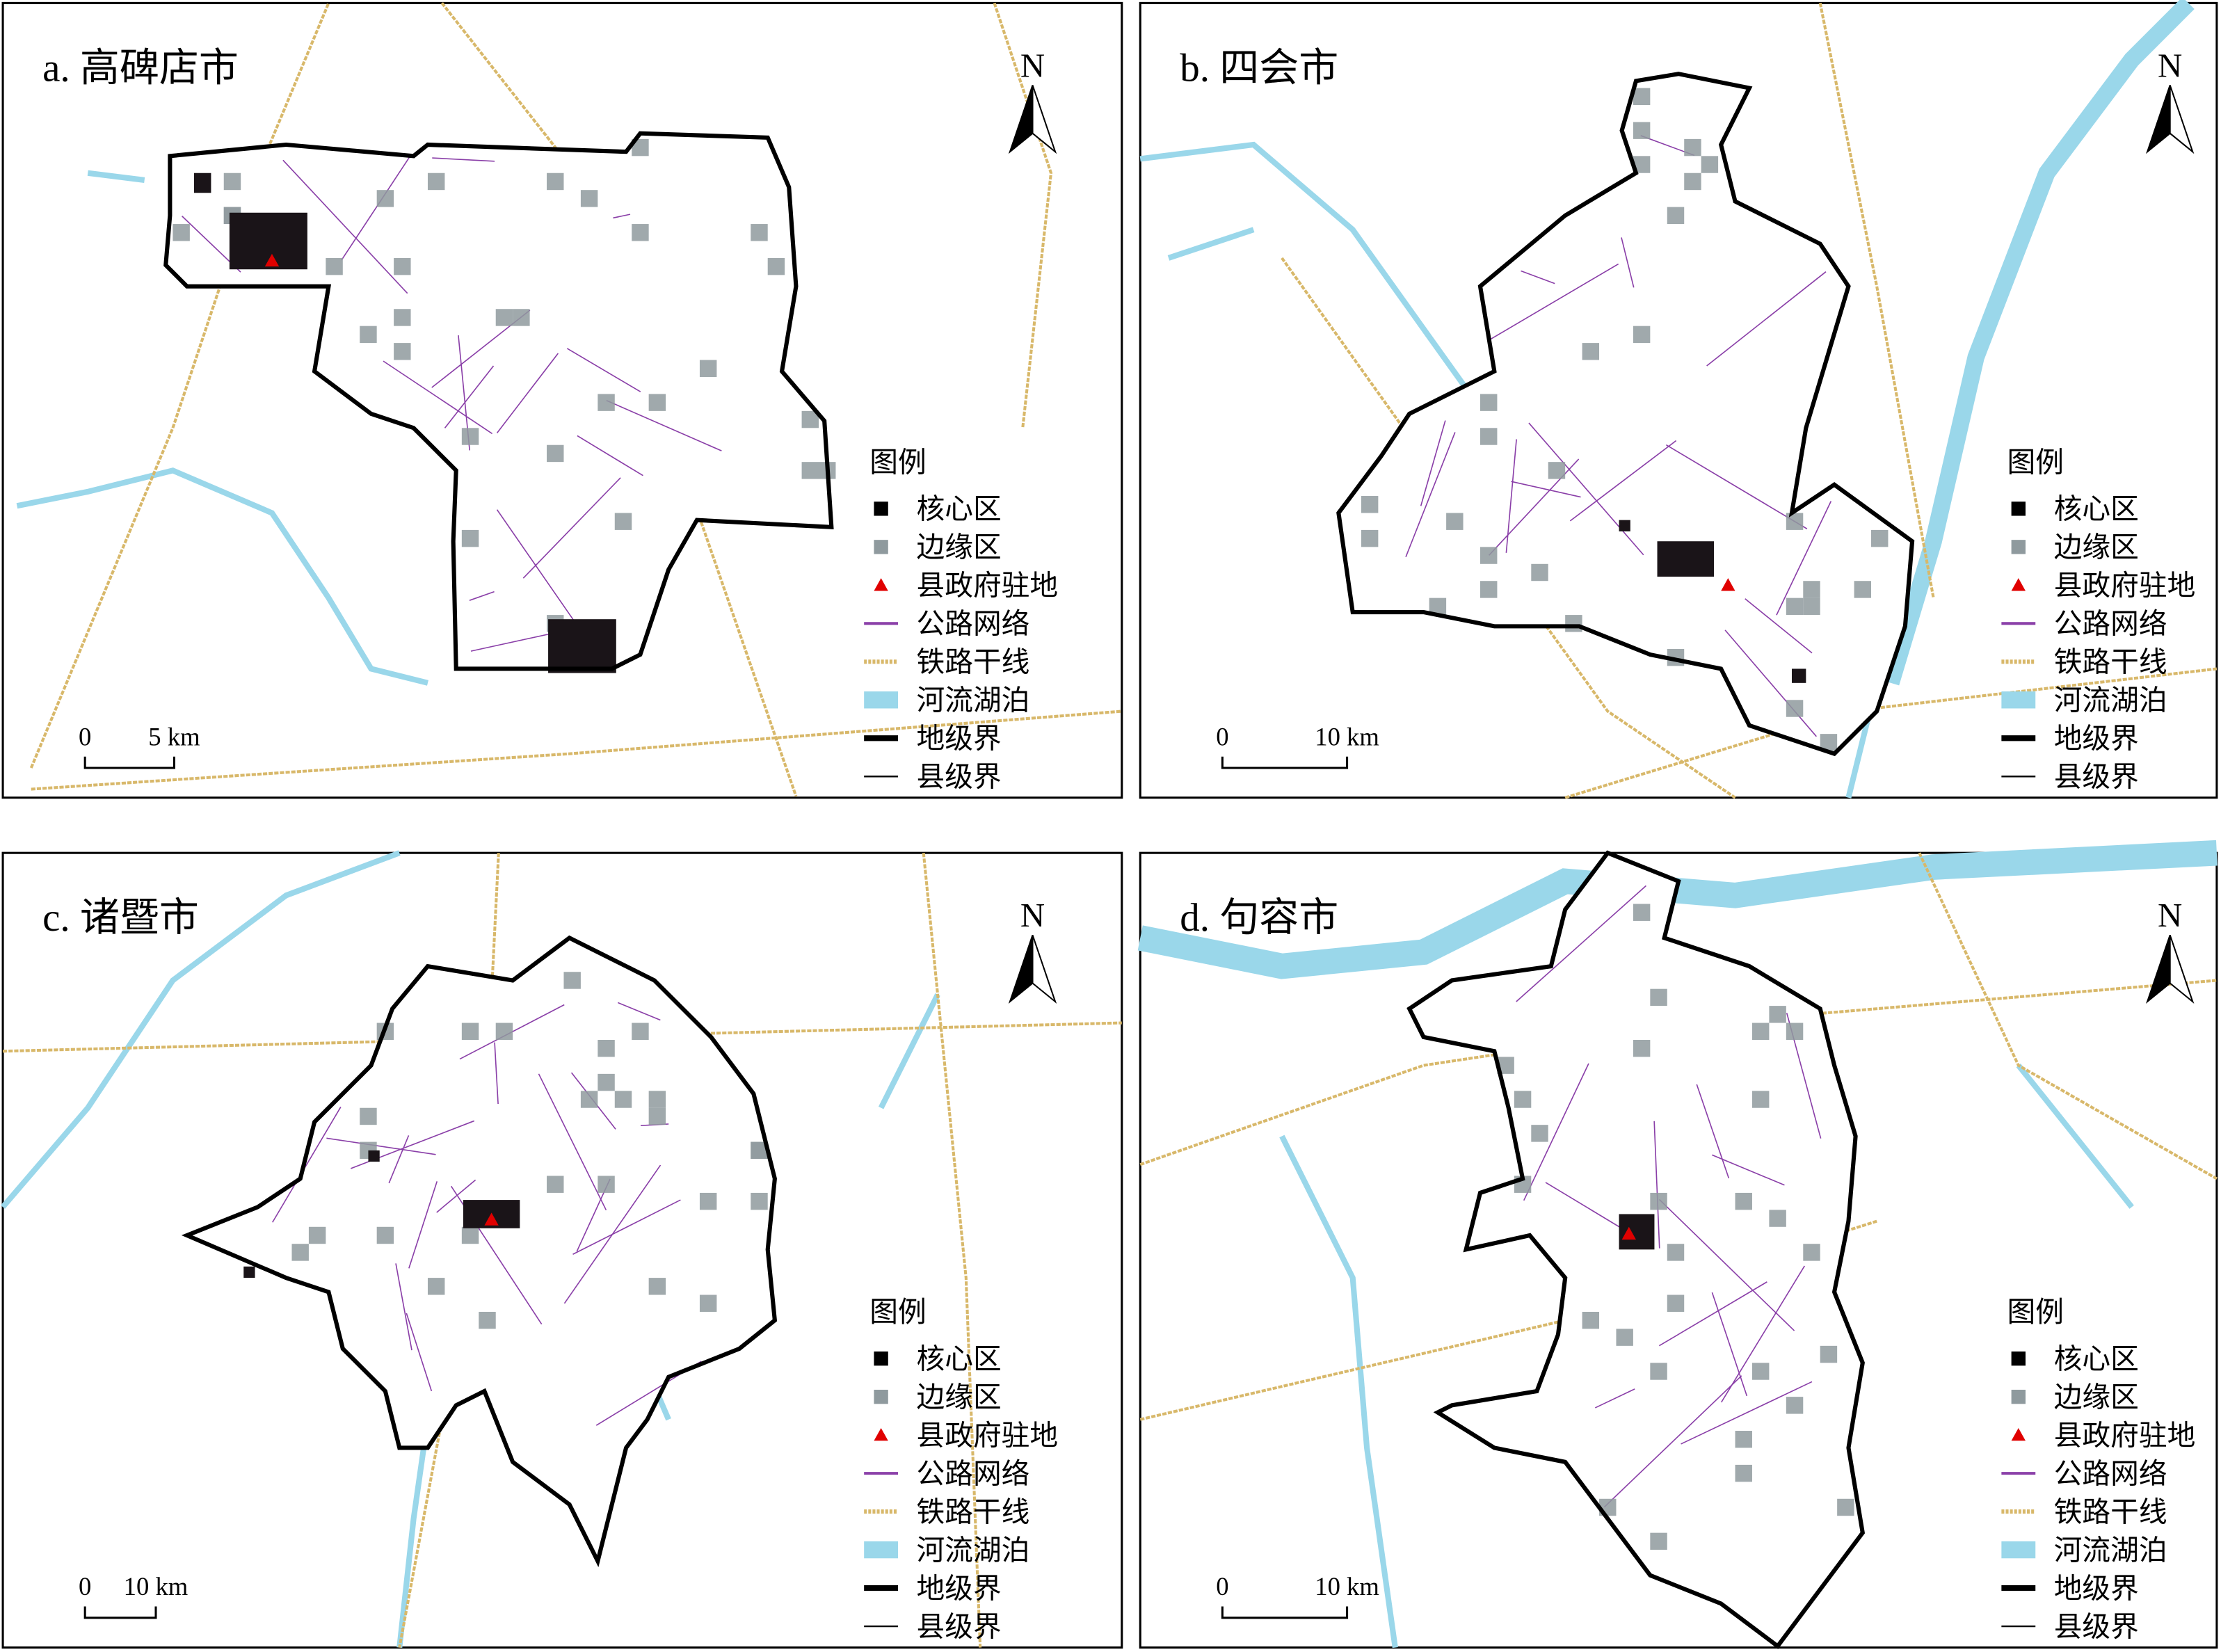 The height and width of the screenshot is (1652, 2221). I want to click on legend-label: 县政府驻地, so click(2125, 586).